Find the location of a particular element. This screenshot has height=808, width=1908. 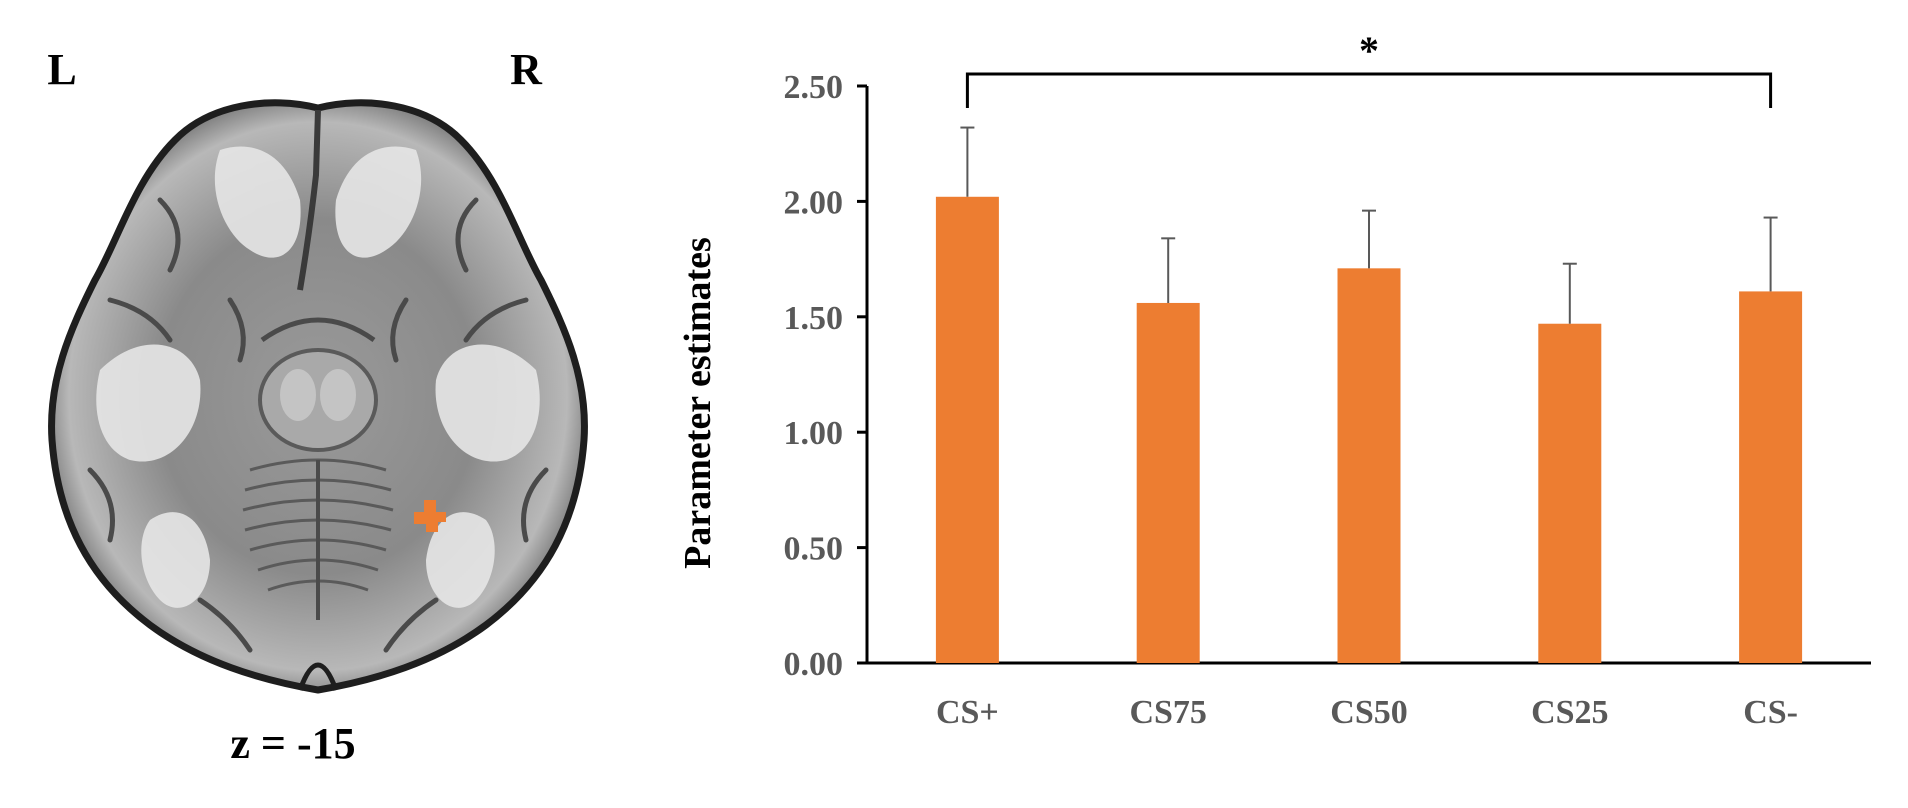

brain-white-matter is located at coordinates (318, 377).